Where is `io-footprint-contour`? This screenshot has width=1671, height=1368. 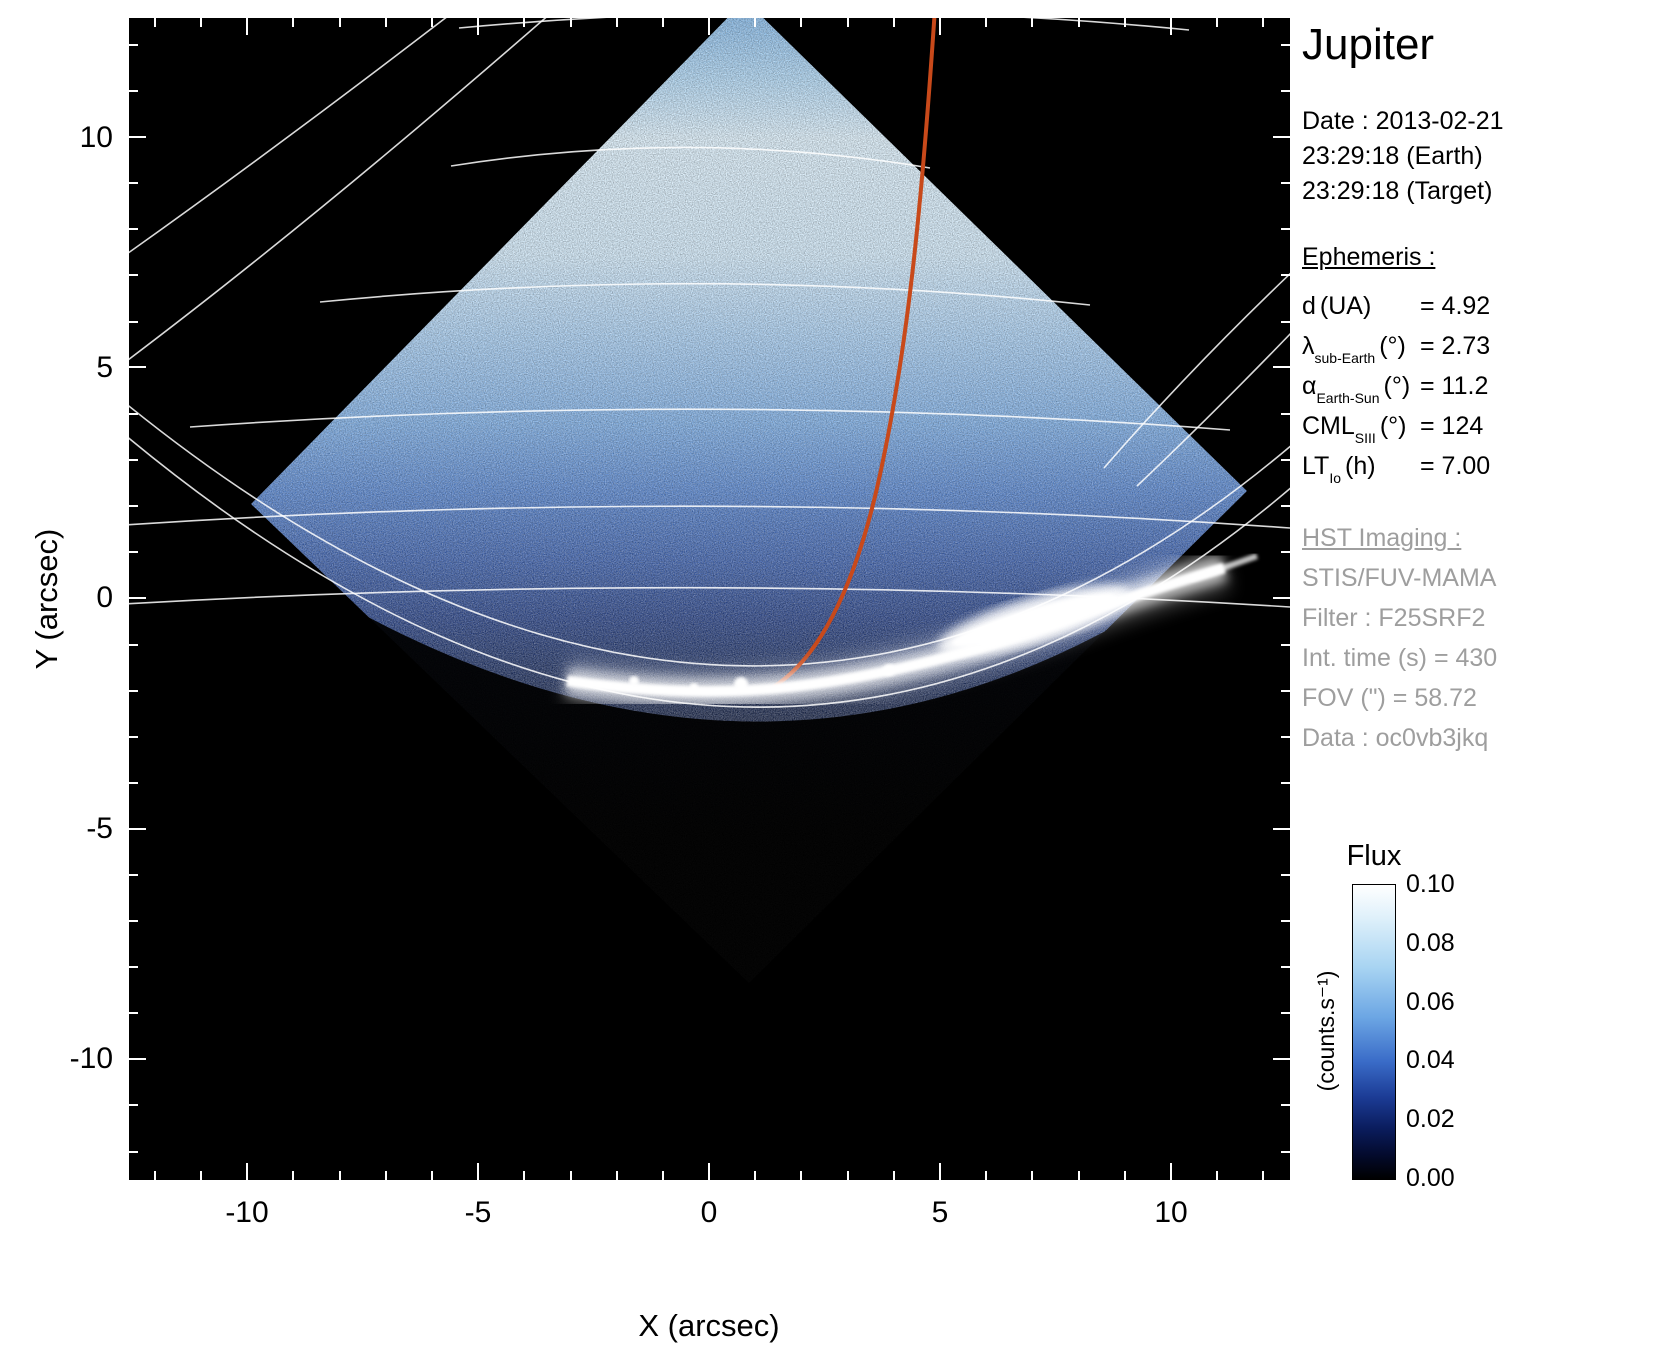 io-footprint-contour is located at coordinates (853, 354).